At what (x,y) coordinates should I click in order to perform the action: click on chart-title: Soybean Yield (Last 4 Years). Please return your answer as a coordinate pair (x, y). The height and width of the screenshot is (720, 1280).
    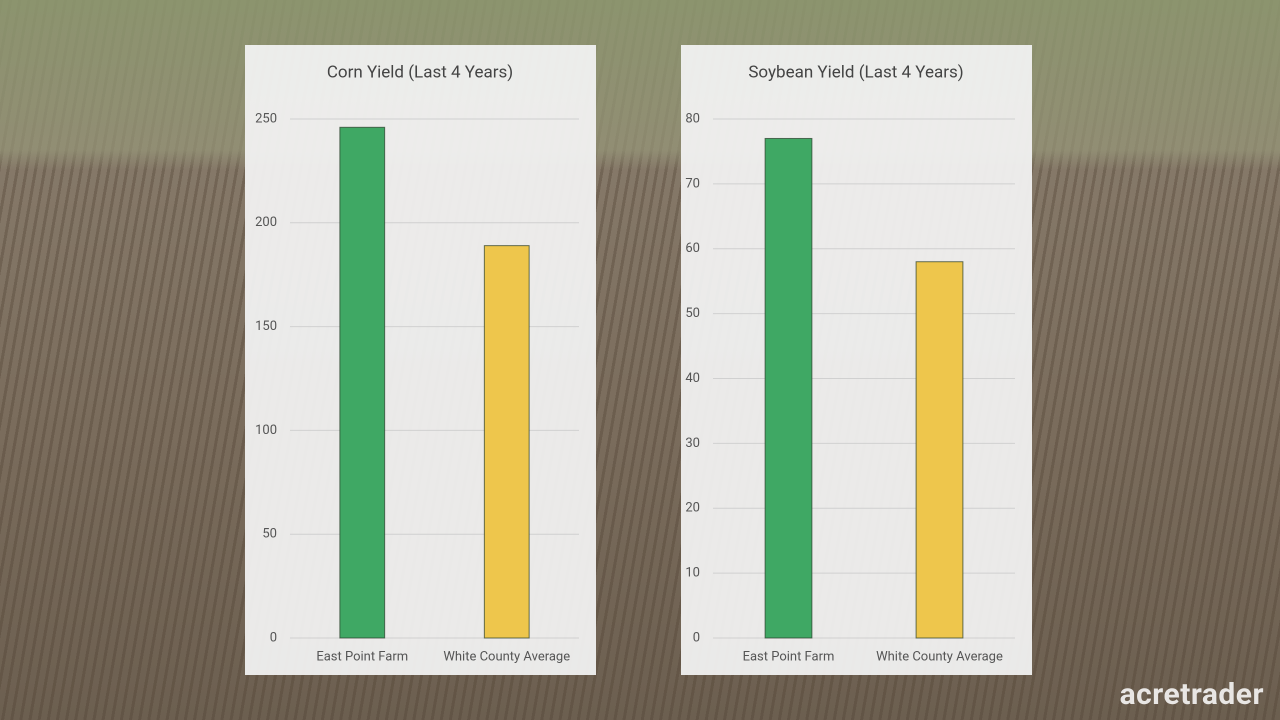
    Looking at the image, I should click on (855, 72).